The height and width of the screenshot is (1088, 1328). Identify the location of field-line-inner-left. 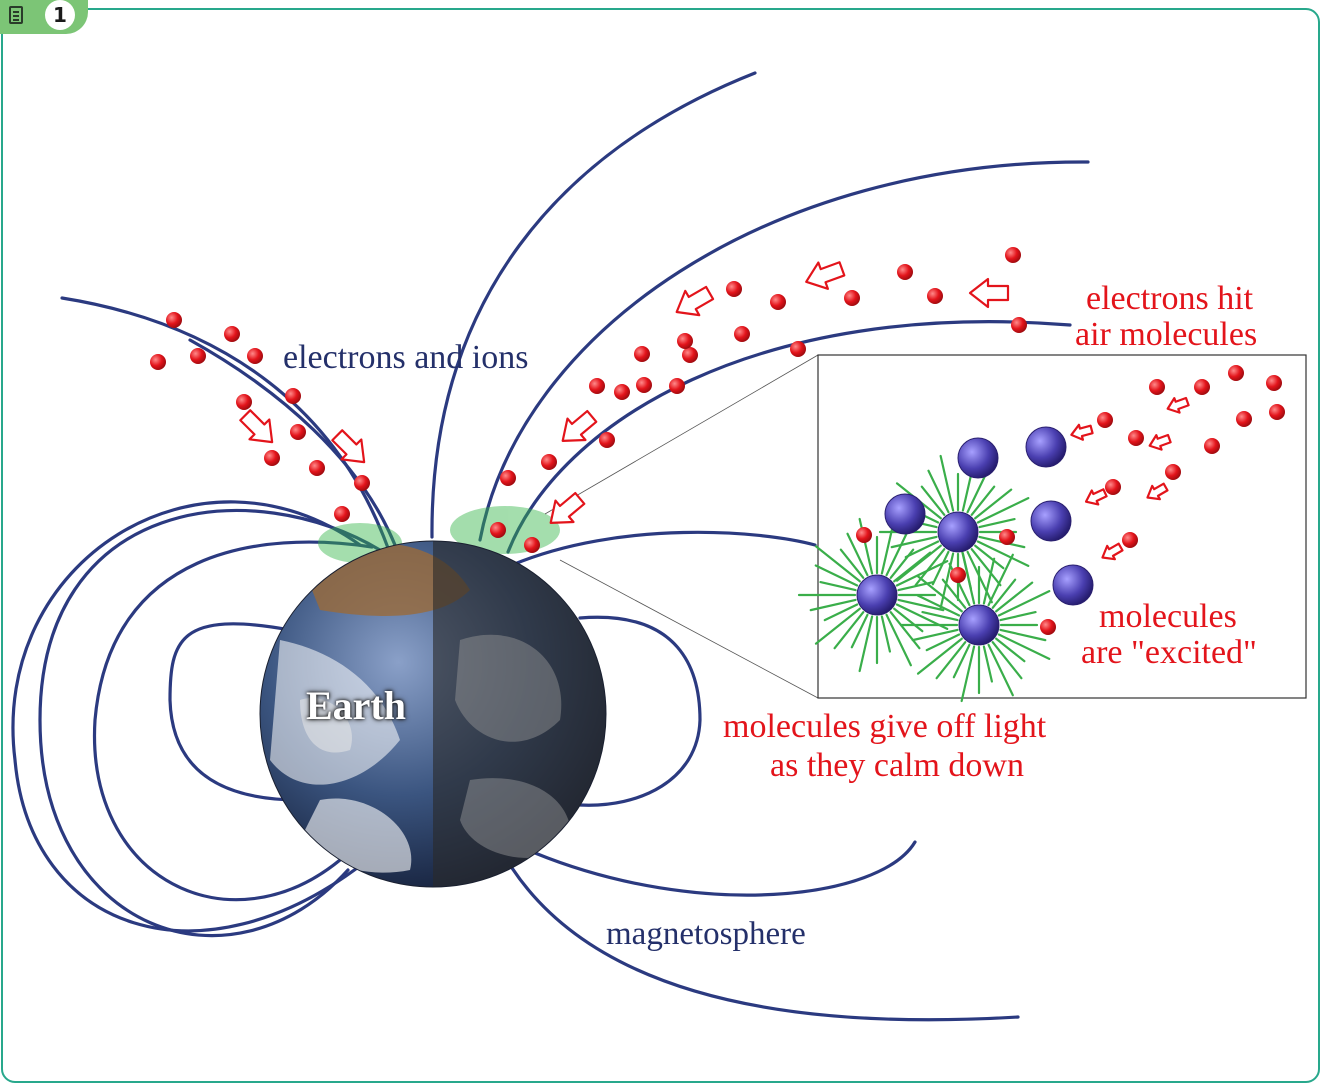
(212, 723).